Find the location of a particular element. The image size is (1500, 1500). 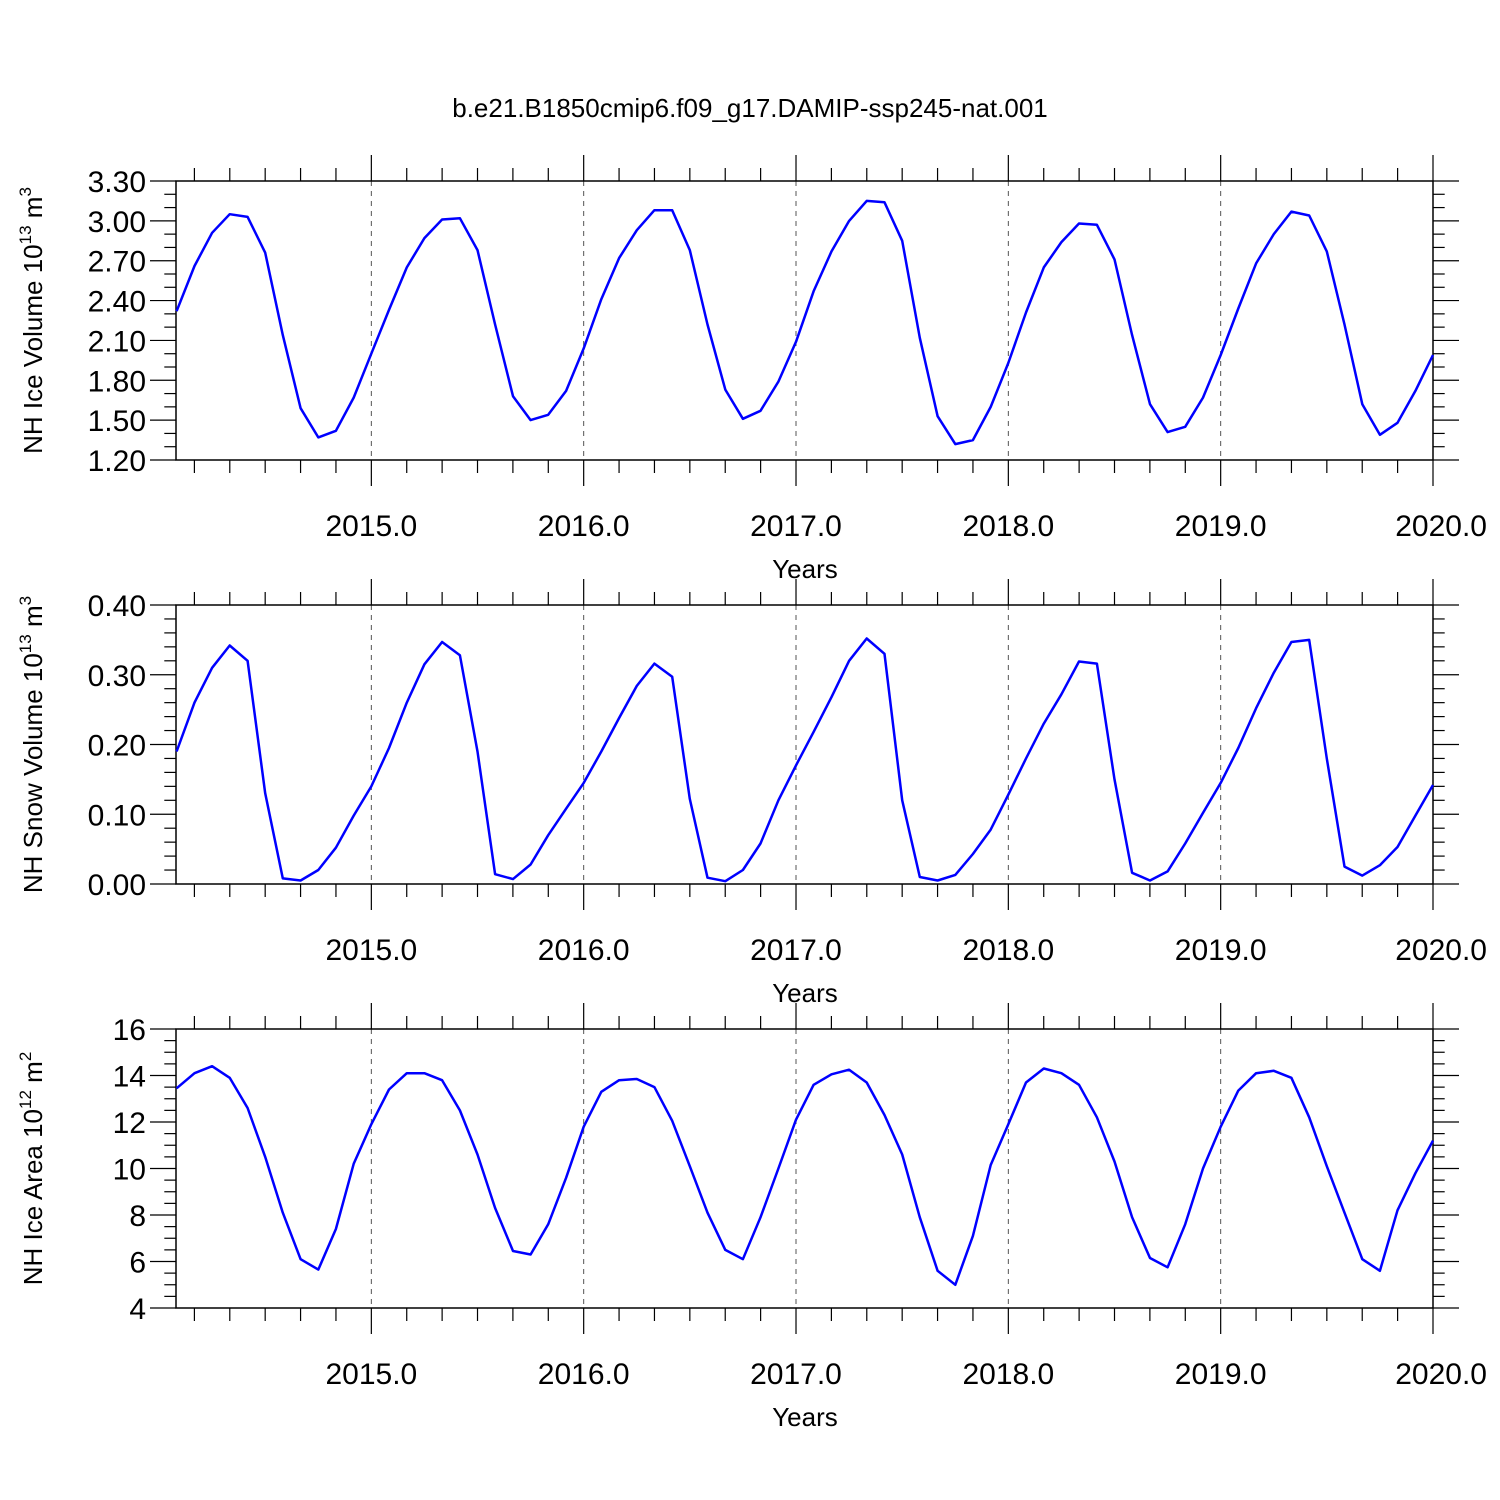

y-tick-label: 1.20 is located at coordinates (117, 461).